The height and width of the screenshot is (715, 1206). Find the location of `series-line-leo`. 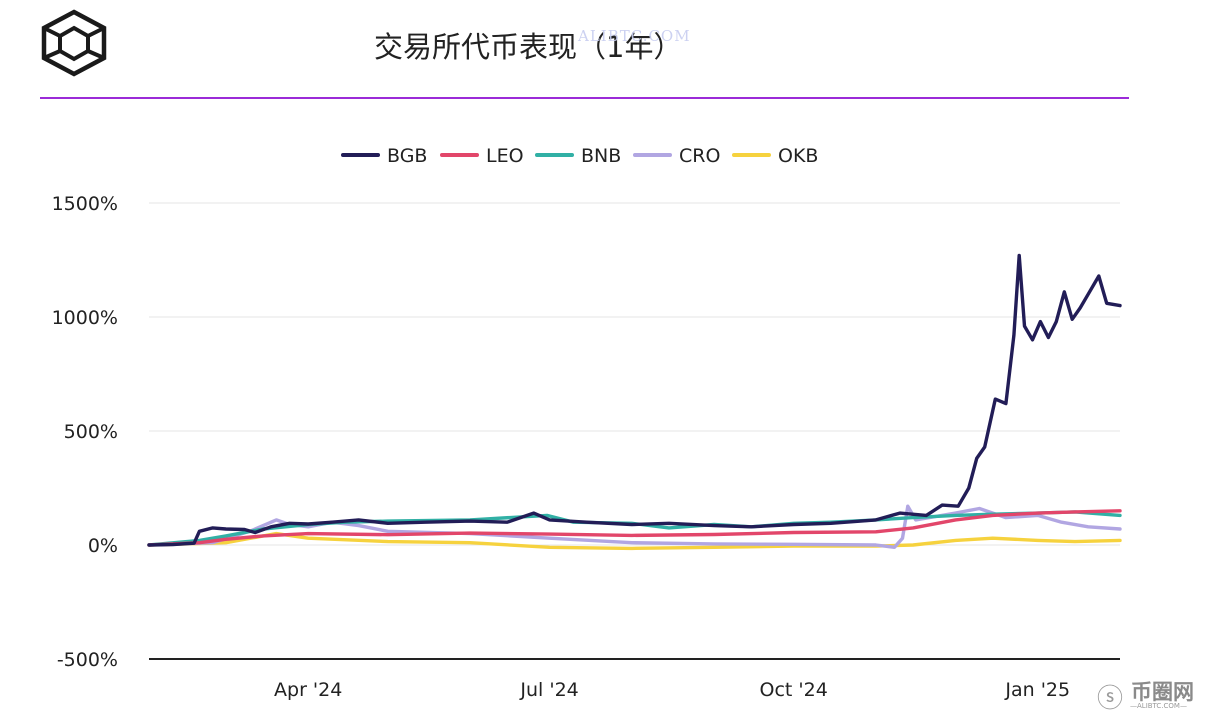

series-line-leo is located at coordinates (634, 528).